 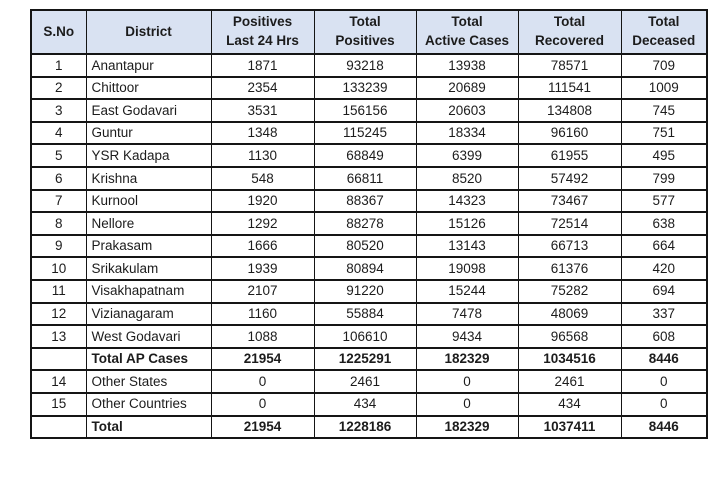 I want to click on table-row: 4 Guntur 1348 115245 18334 96160 751, so click(x=369, y=133).